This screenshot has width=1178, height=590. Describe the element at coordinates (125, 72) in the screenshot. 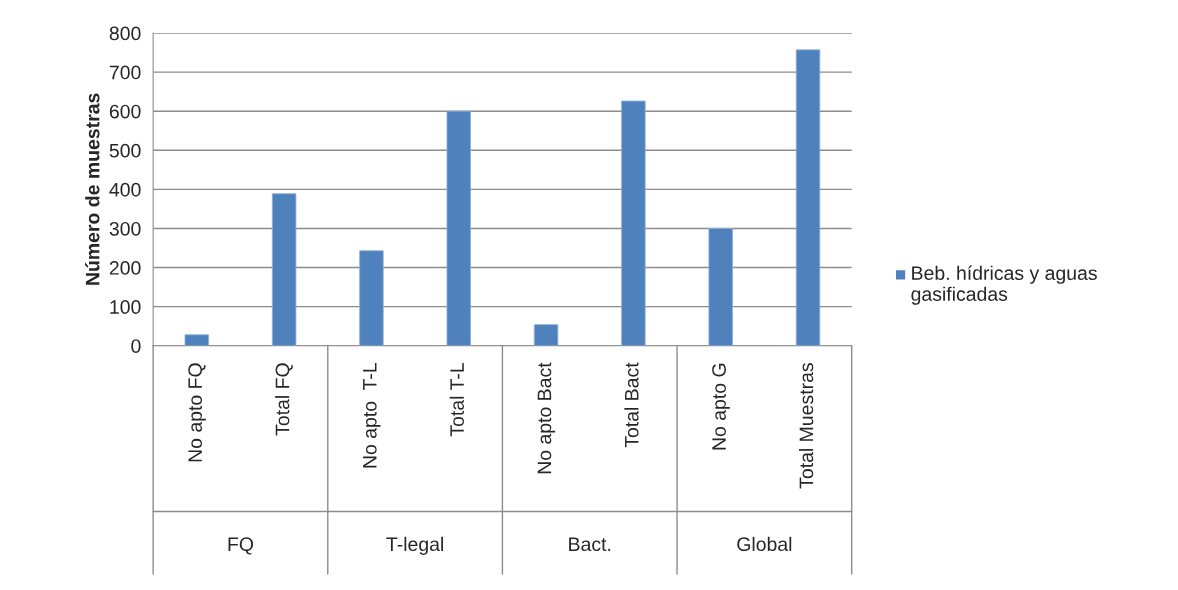

I see `y-tick-label: 700` at that location.